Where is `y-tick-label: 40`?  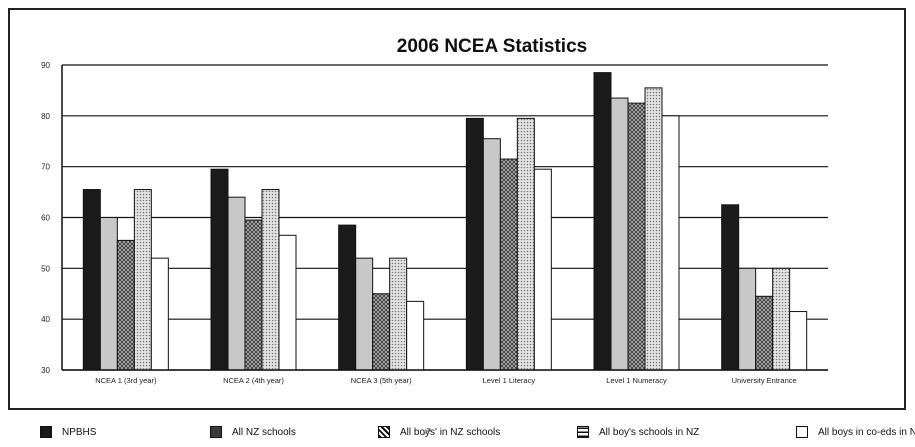 y-tick-label: 40 is located at coordinates (45, 319).